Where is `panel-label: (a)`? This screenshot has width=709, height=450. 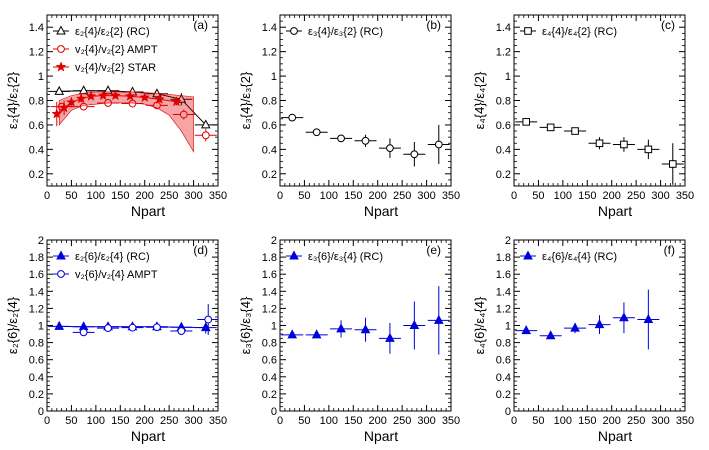
panel-label: (a) is located at coordinates (200, 25).